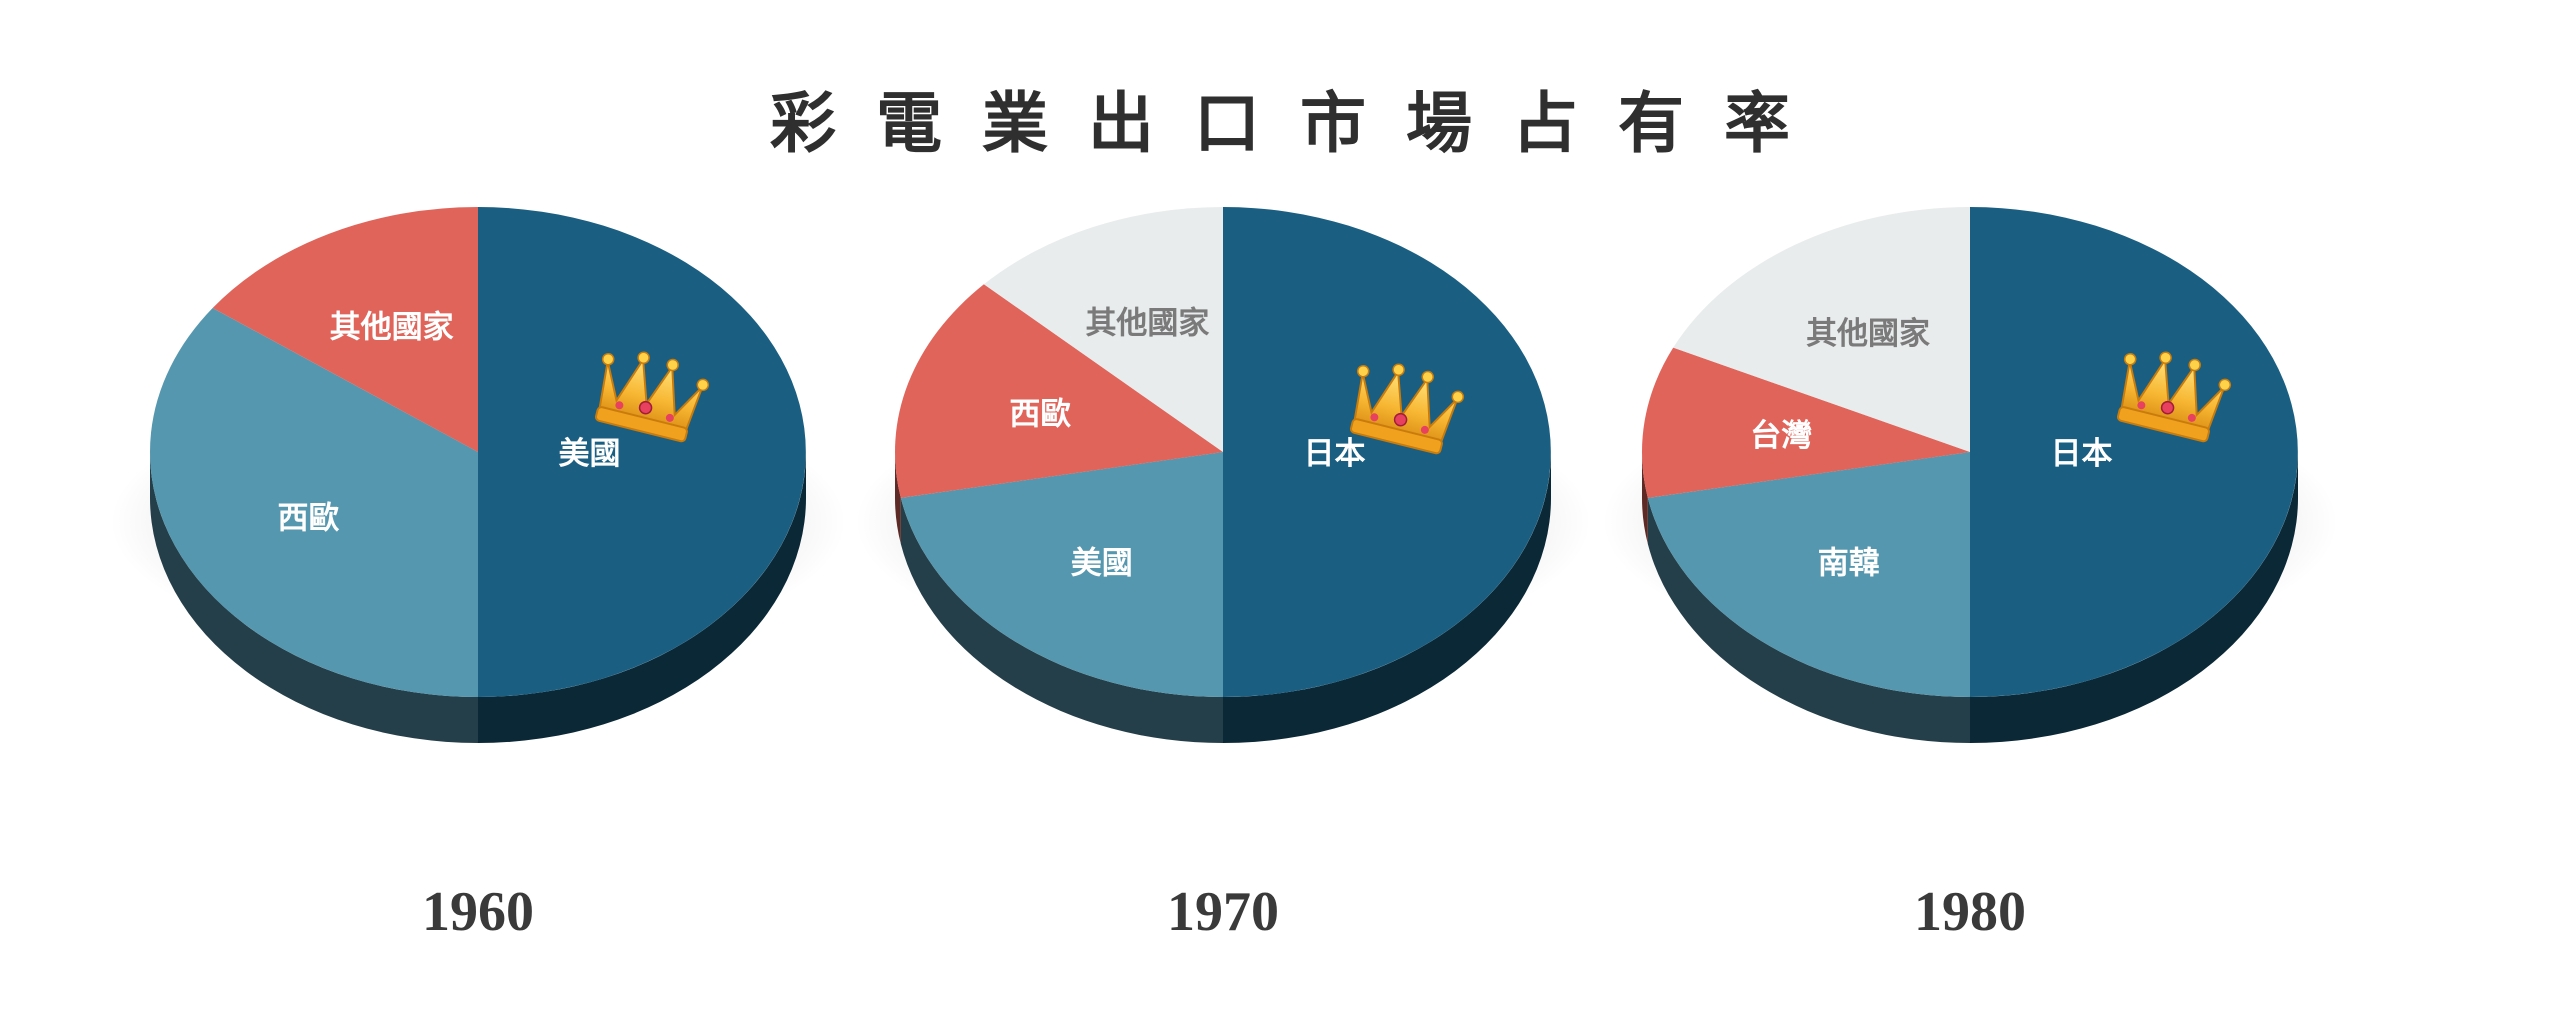 This screenshot has width=2560, height=1030. I want to click on year-label-1960: 1960, so click(478, 912).